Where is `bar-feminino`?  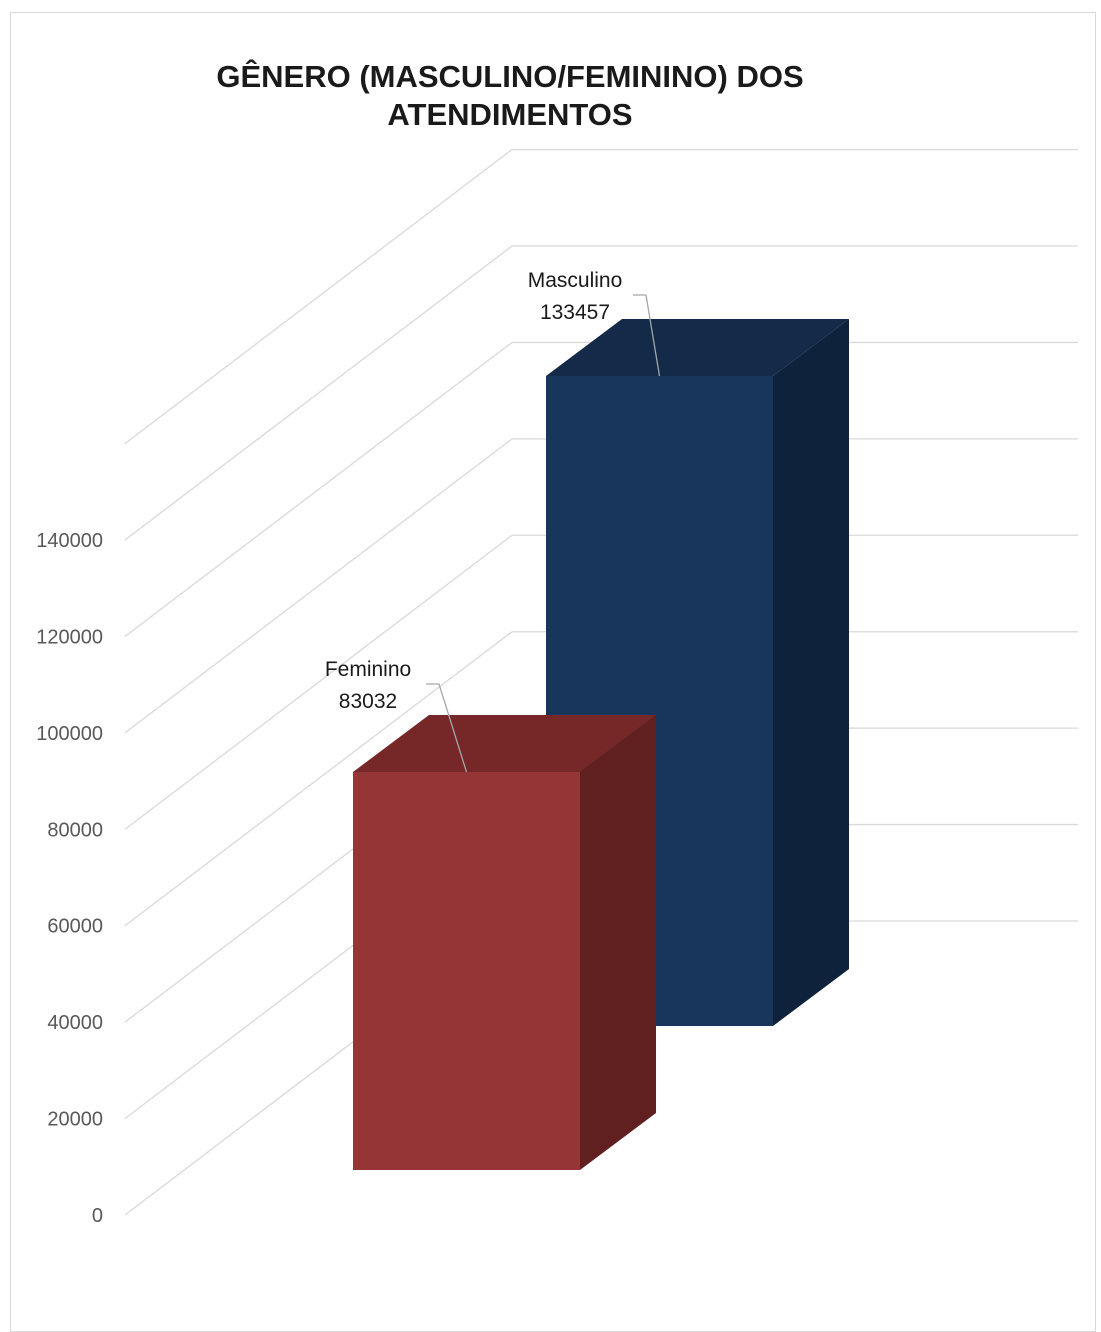 bar-feminino is located at coordinates (466, 971).